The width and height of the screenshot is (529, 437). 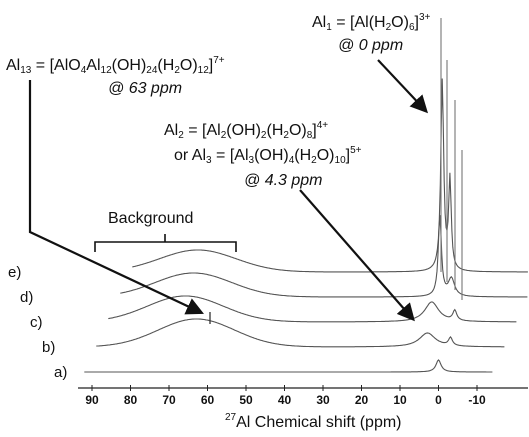 I want to click on background-label: Background, so click(x=151, y=218).